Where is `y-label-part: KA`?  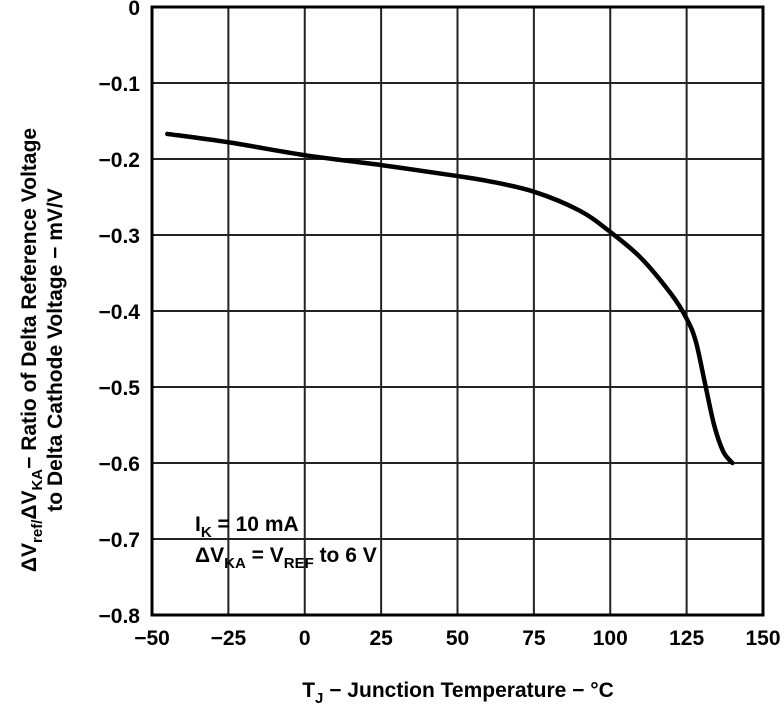
y-label-part: KA is located at coordinates (37, 480).